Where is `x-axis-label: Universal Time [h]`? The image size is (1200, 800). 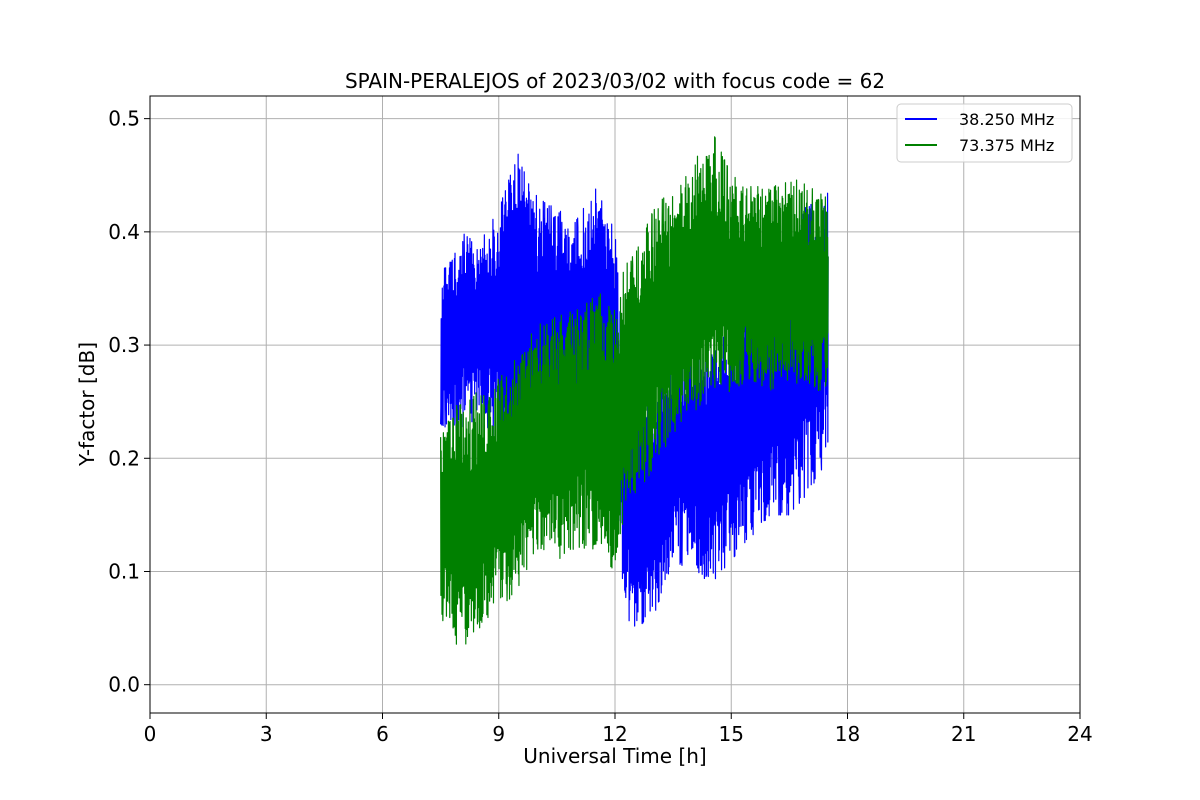
x-axis-label: Universal Time [h] is located at coordinates (614, 756).